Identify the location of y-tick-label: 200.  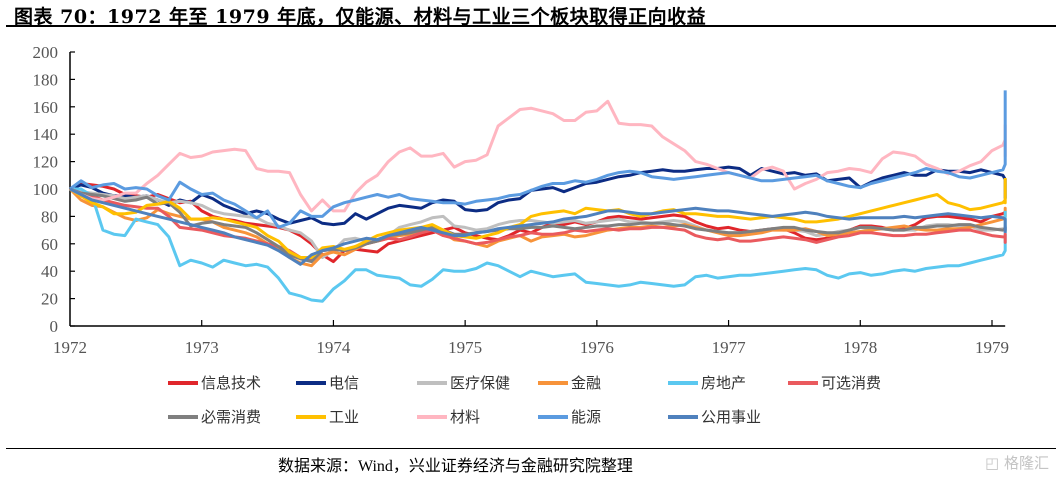
(46, 52).